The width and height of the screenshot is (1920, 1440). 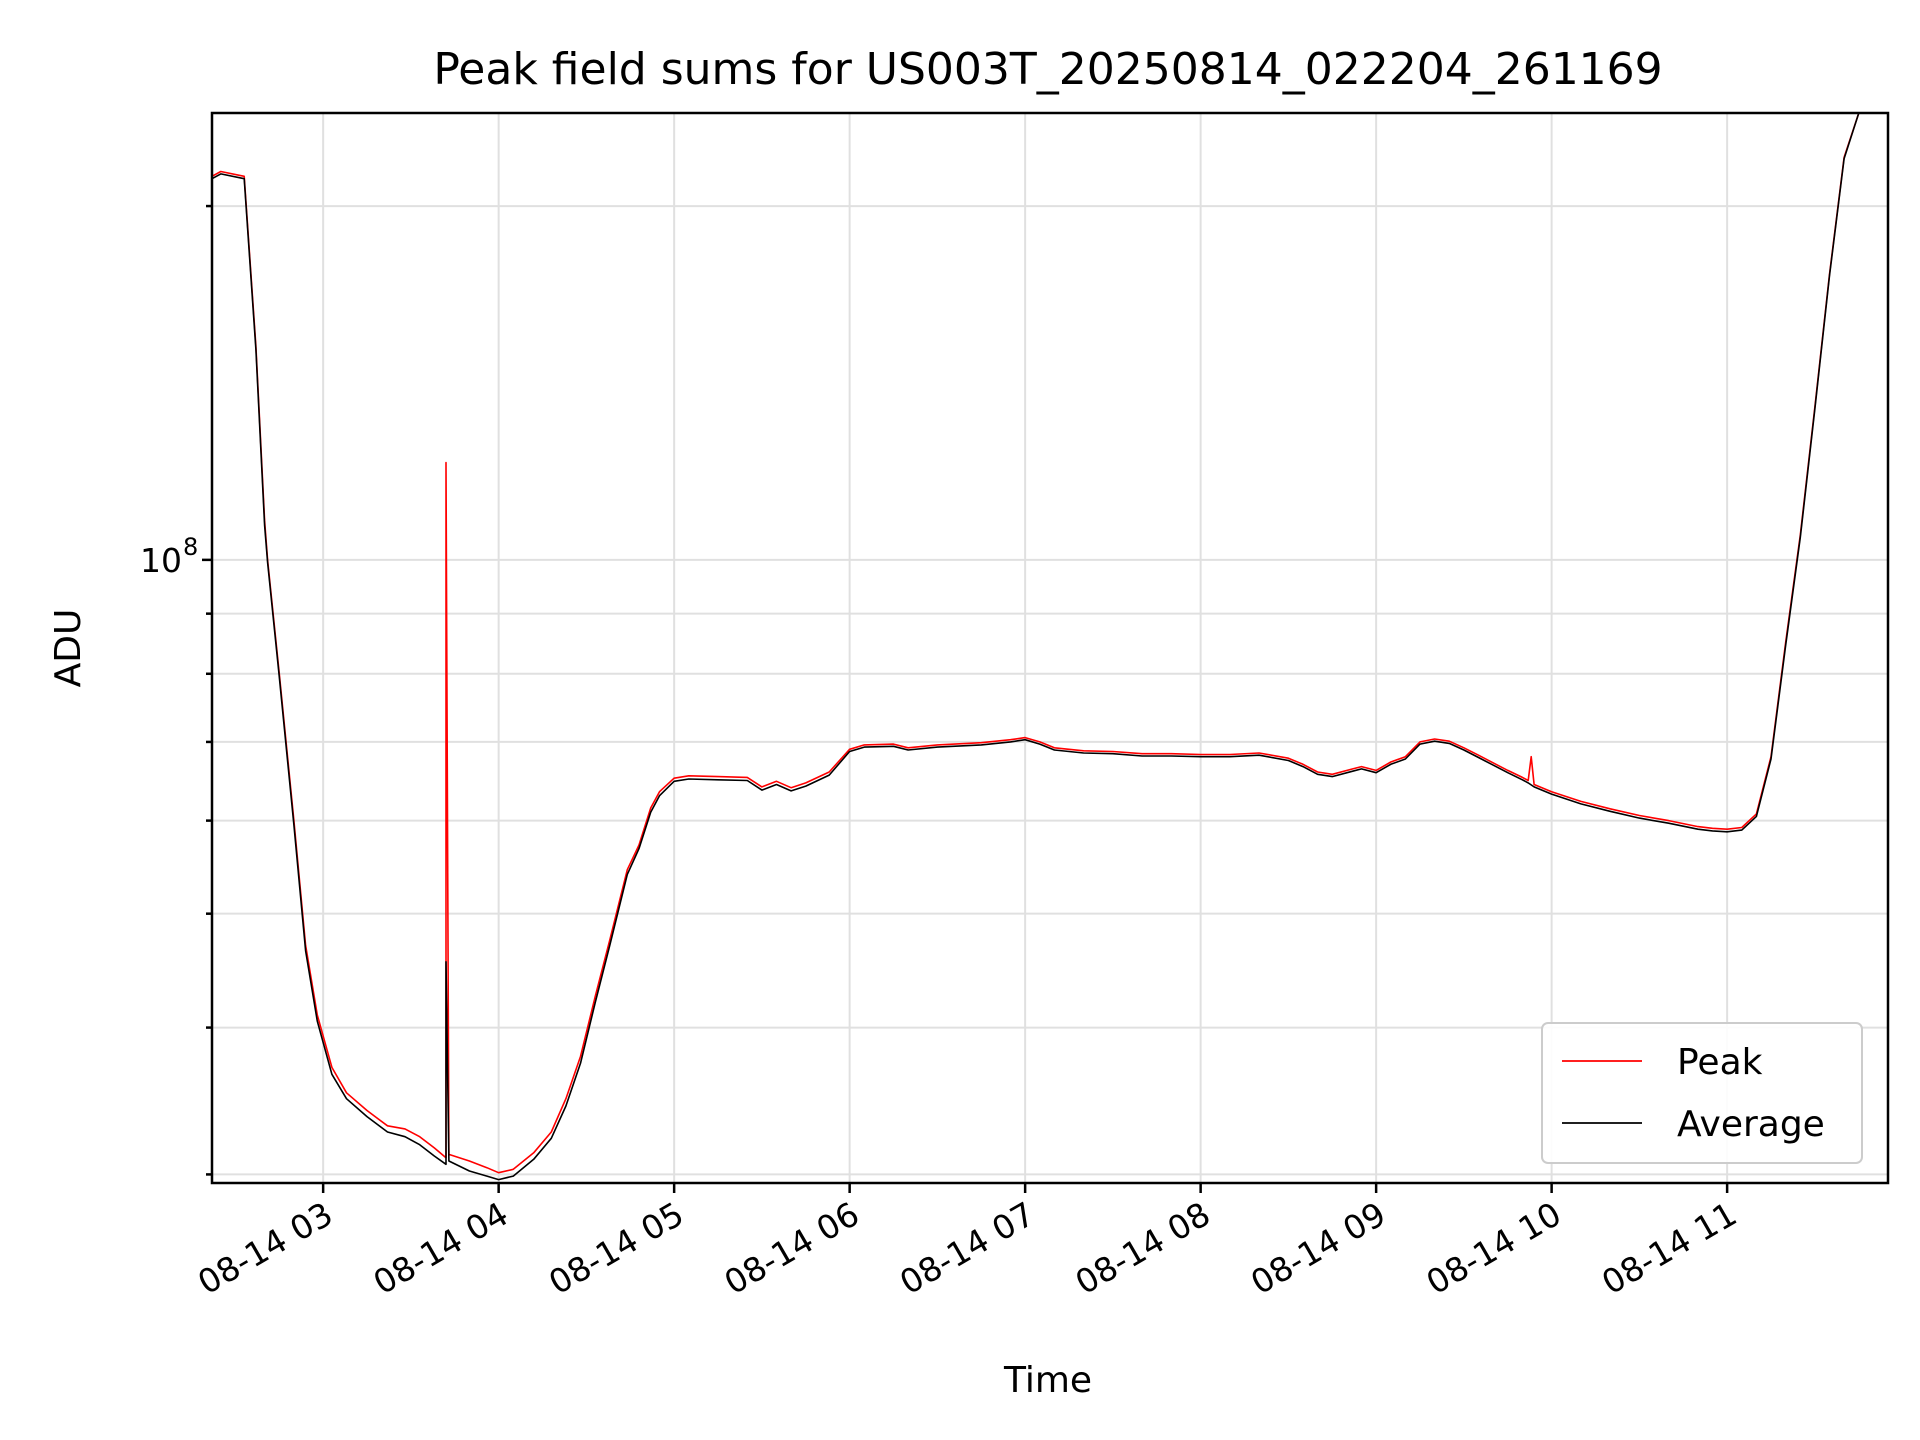 I want to click on legend-label-peak: Peak, so click(x=1720, y=1062).